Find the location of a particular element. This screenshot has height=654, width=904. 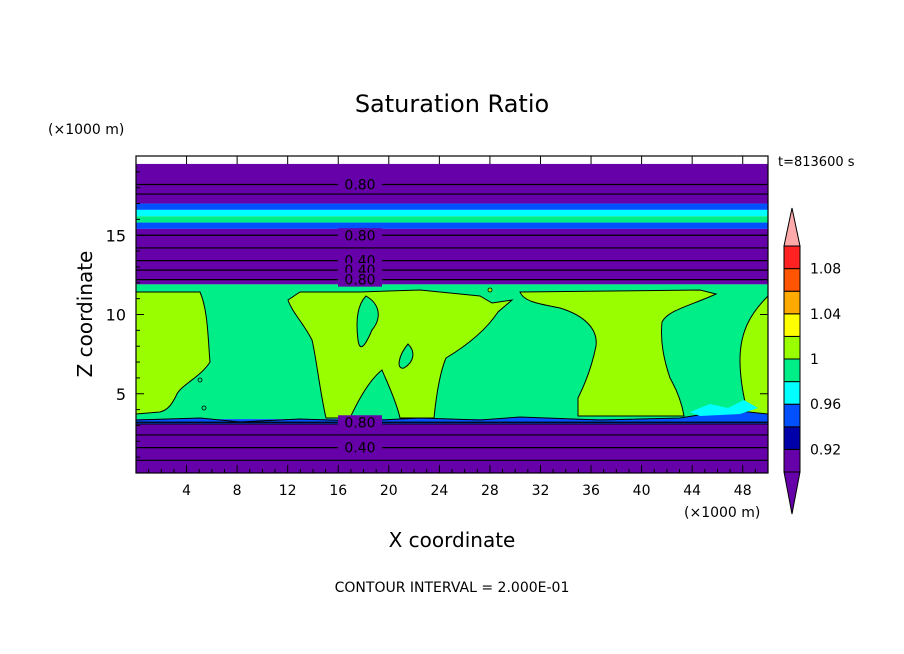

contour-label-4: 0.80 is located at coordinates (359, 281).